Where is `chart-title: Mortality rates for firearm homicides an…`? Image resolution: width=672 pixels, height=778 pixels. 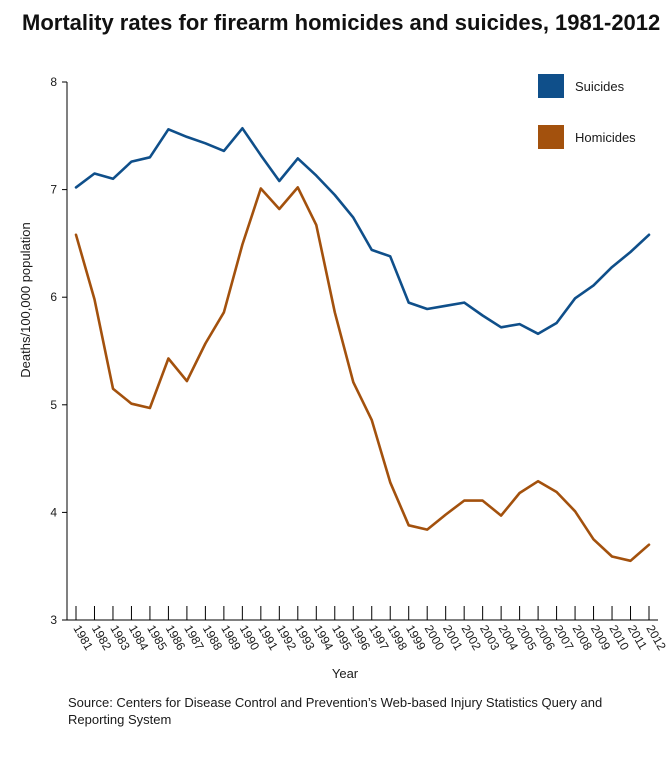 chart-title: Mortality rates for firearm homicides an… is located at coordinates (341, 22).